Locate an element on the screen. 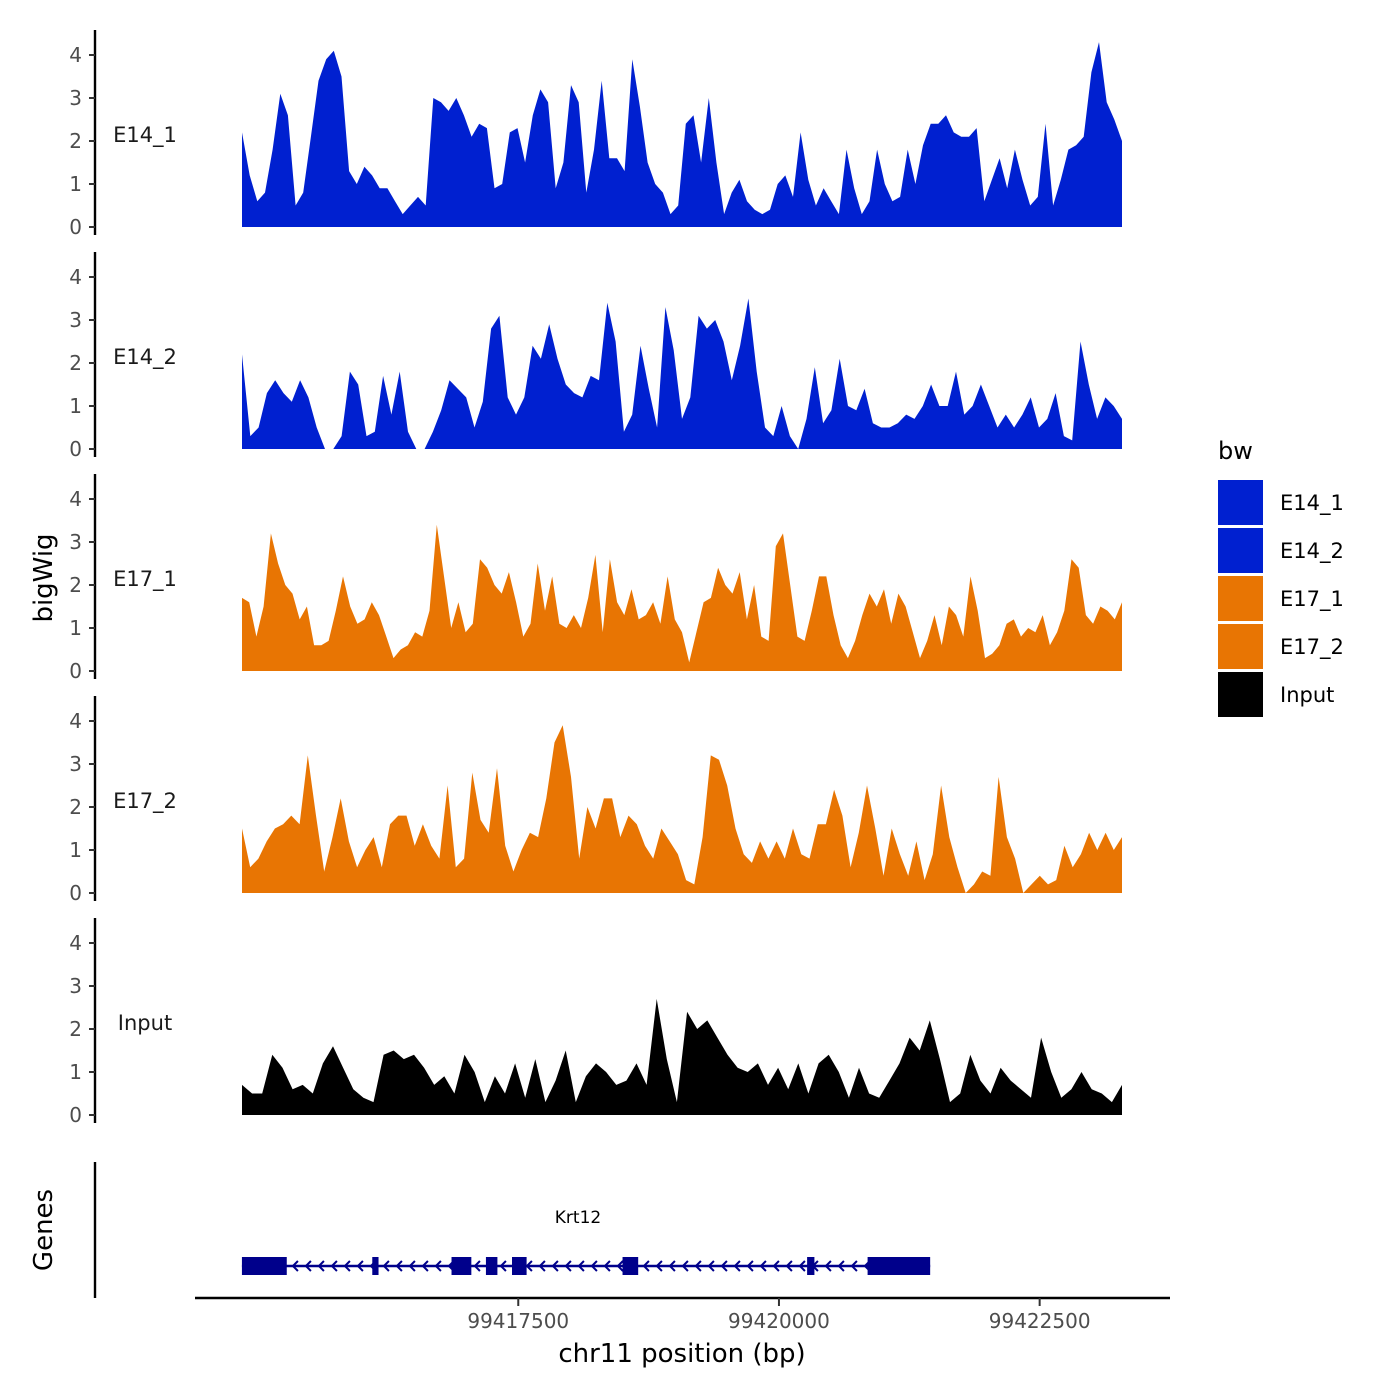 Image resolution: width=1400 pixels, height=1400 pixels. legend: bw E14_1 E14_2 E17_1 E17_2 Input is located at coordinates (1281, 577).